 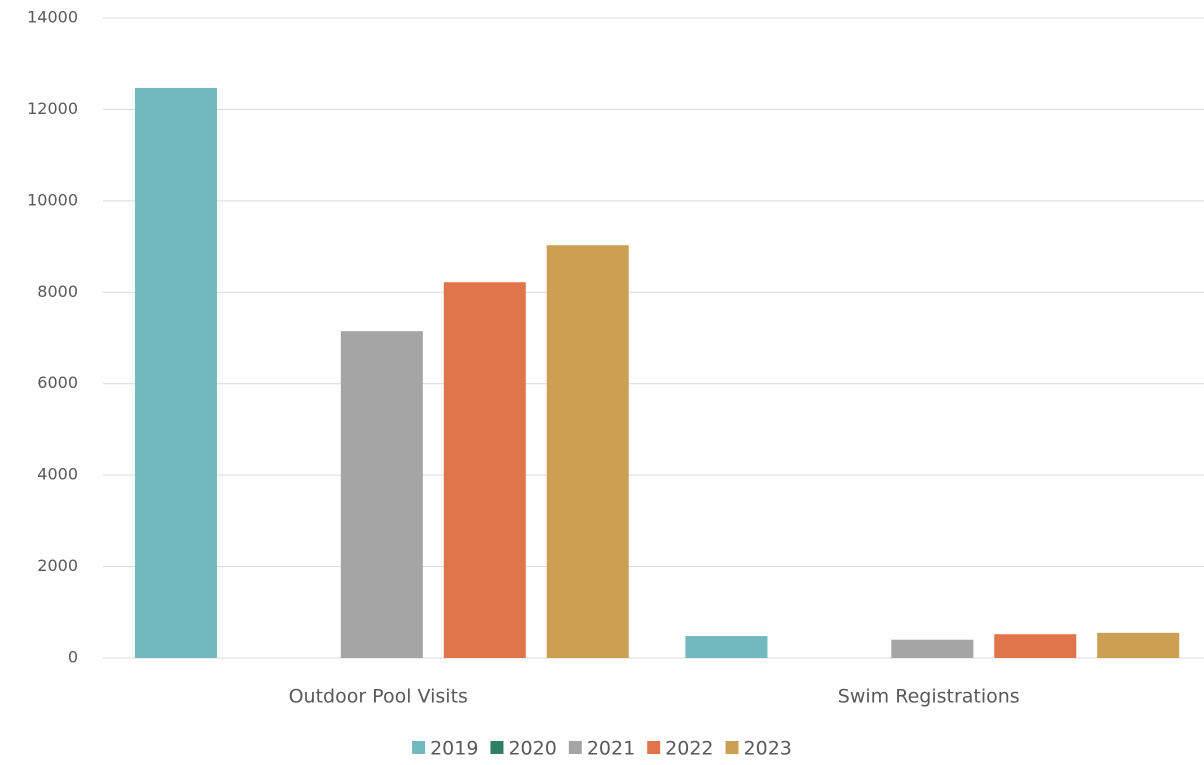 I want to click on y-tick-label: 0, so click(x=73, y=657).